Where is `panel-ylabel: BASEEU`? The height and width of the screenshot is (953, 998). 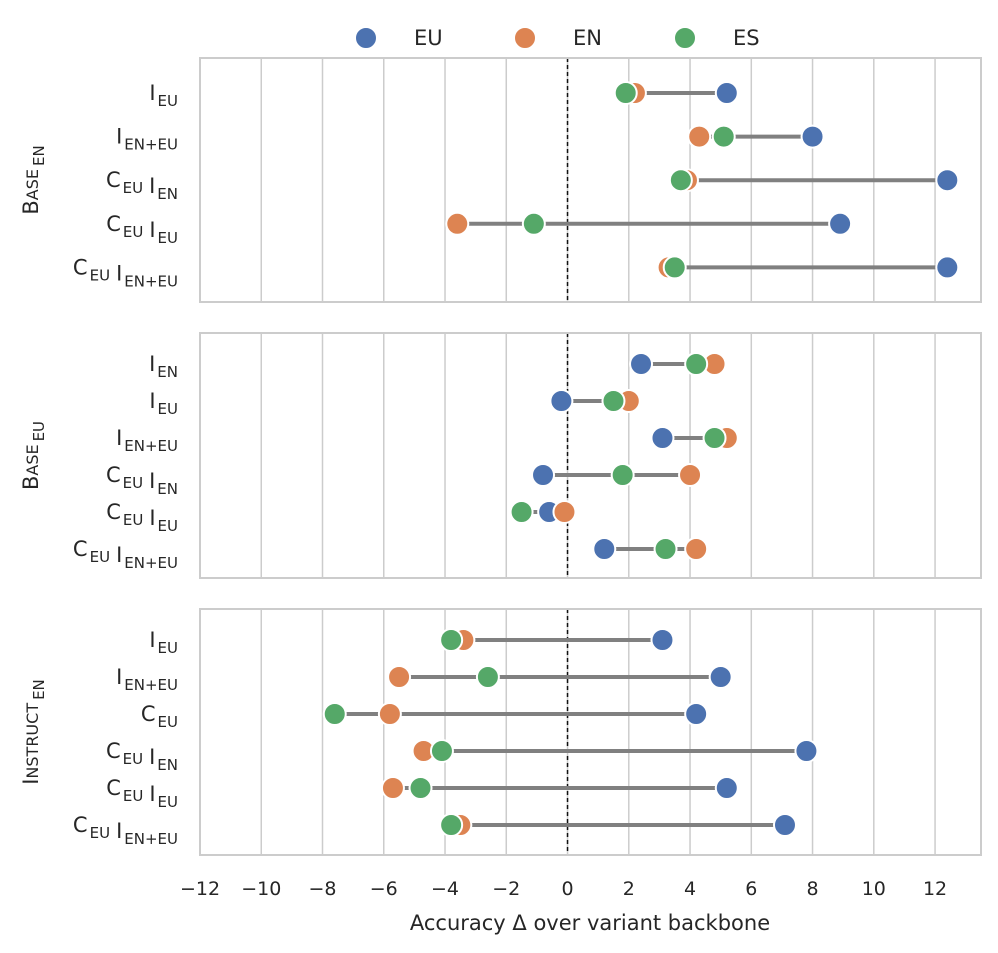
panel-ylabel: BASEEU is located at coordinates (33, 455).